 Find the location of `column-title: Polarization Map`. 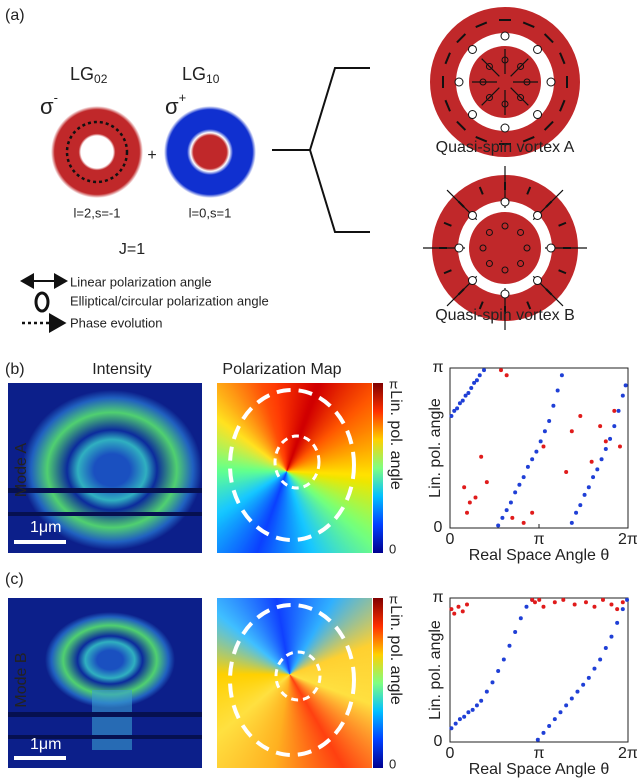

column-title: Polarization Map is located at coordinates (281, 369).